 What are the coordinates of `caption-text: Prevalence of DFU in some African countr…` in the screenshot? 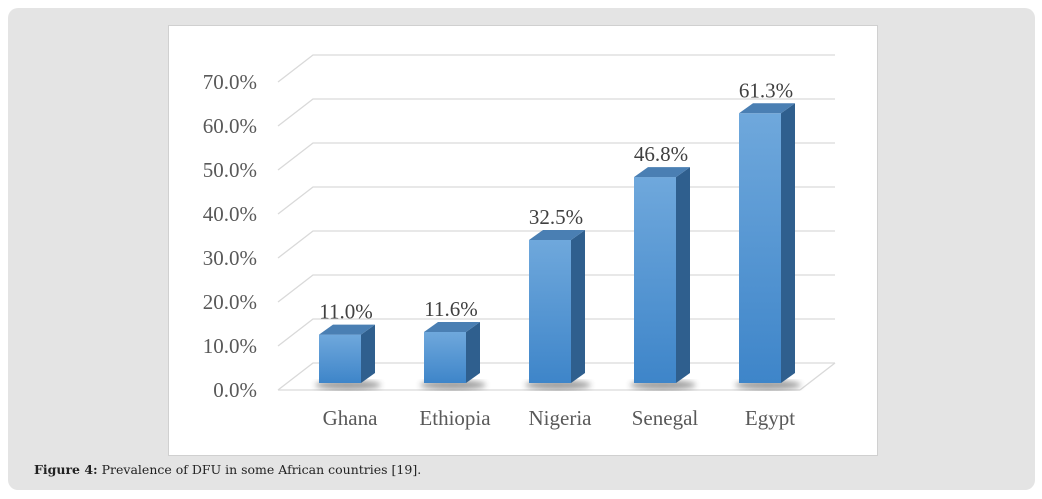 It's located at (259, 469).